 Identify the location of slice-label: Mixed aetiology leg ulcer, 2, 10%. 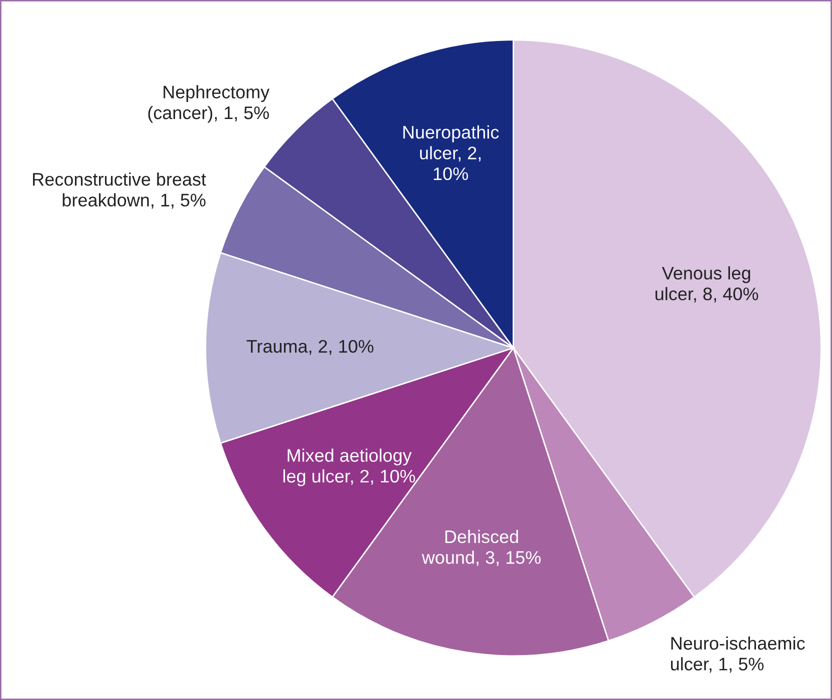
(349, 467).